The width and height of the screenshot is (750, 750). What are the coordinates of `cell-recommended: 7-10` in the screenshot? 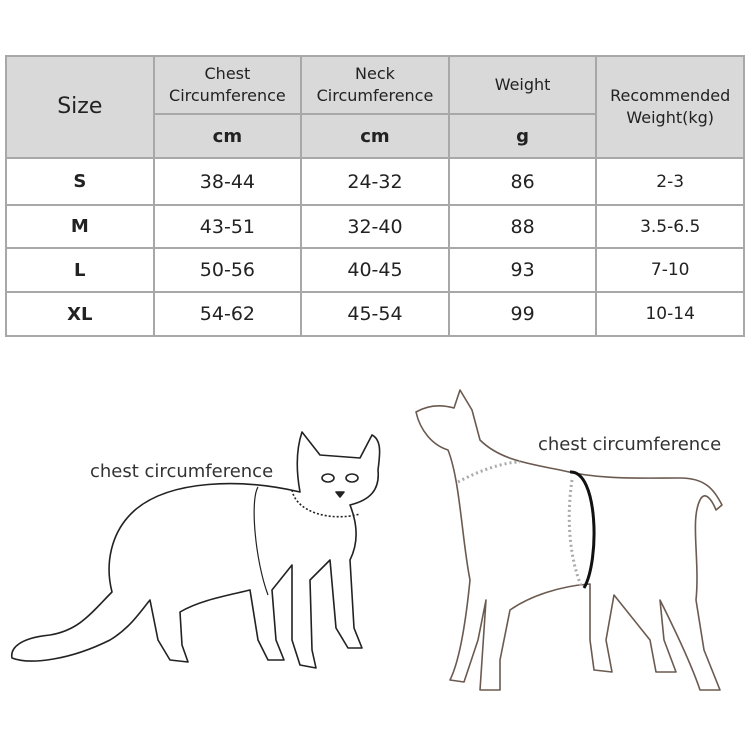 It's located at (670, 270).